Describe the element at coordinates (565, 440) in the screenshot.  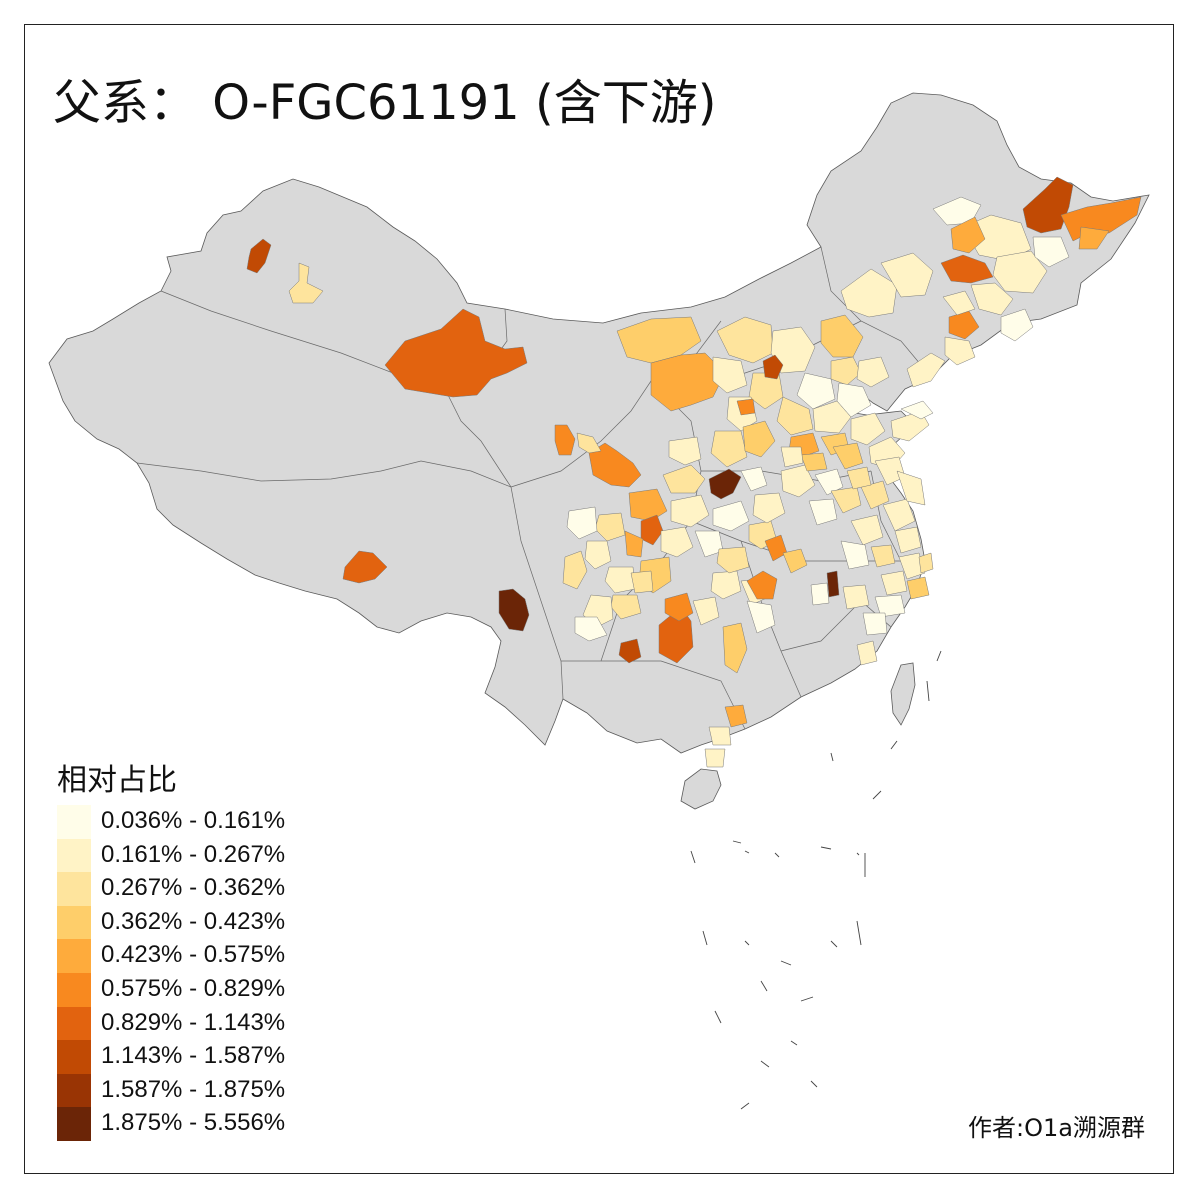
I see `region-haixi` at that location.